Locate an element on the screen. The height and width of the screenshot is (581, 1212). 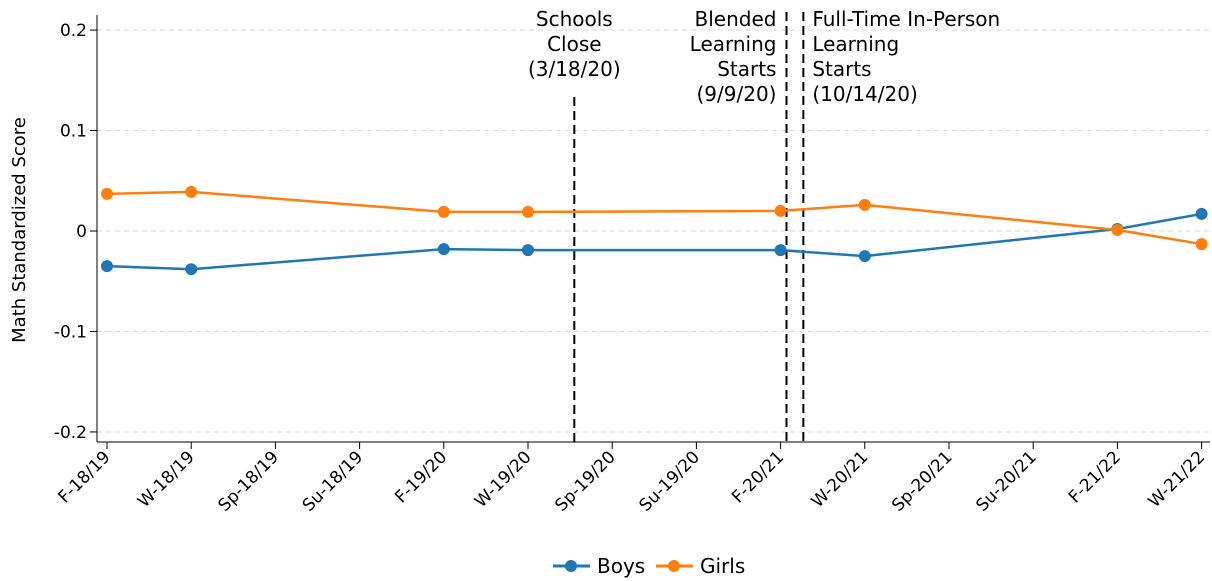
legend-item-girls: Girls is located at coordinates (700, 566).